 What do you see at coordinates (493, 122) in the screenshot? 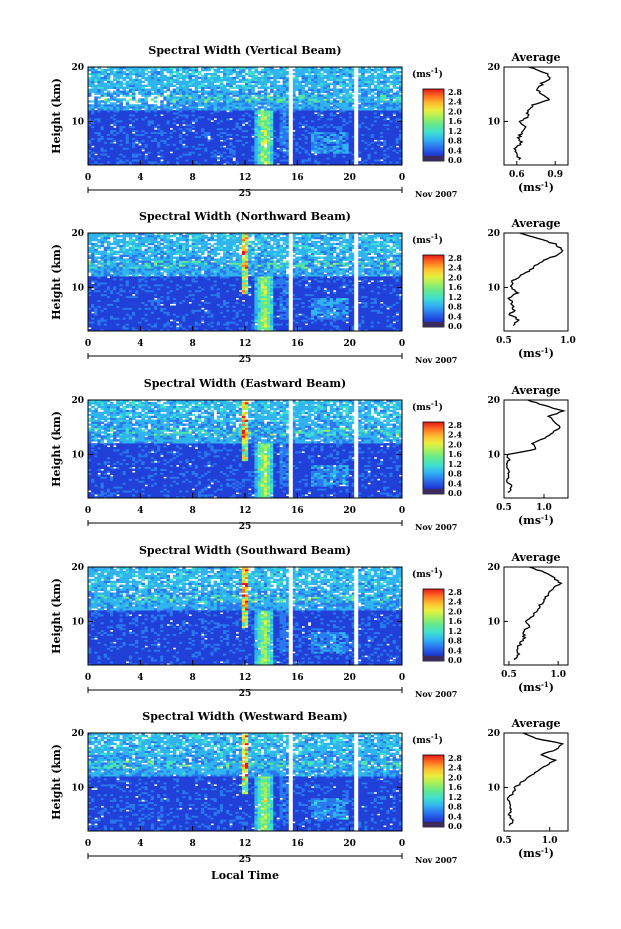
I see `avg-y-tick-label: 10` at bounding box center [493, 122].